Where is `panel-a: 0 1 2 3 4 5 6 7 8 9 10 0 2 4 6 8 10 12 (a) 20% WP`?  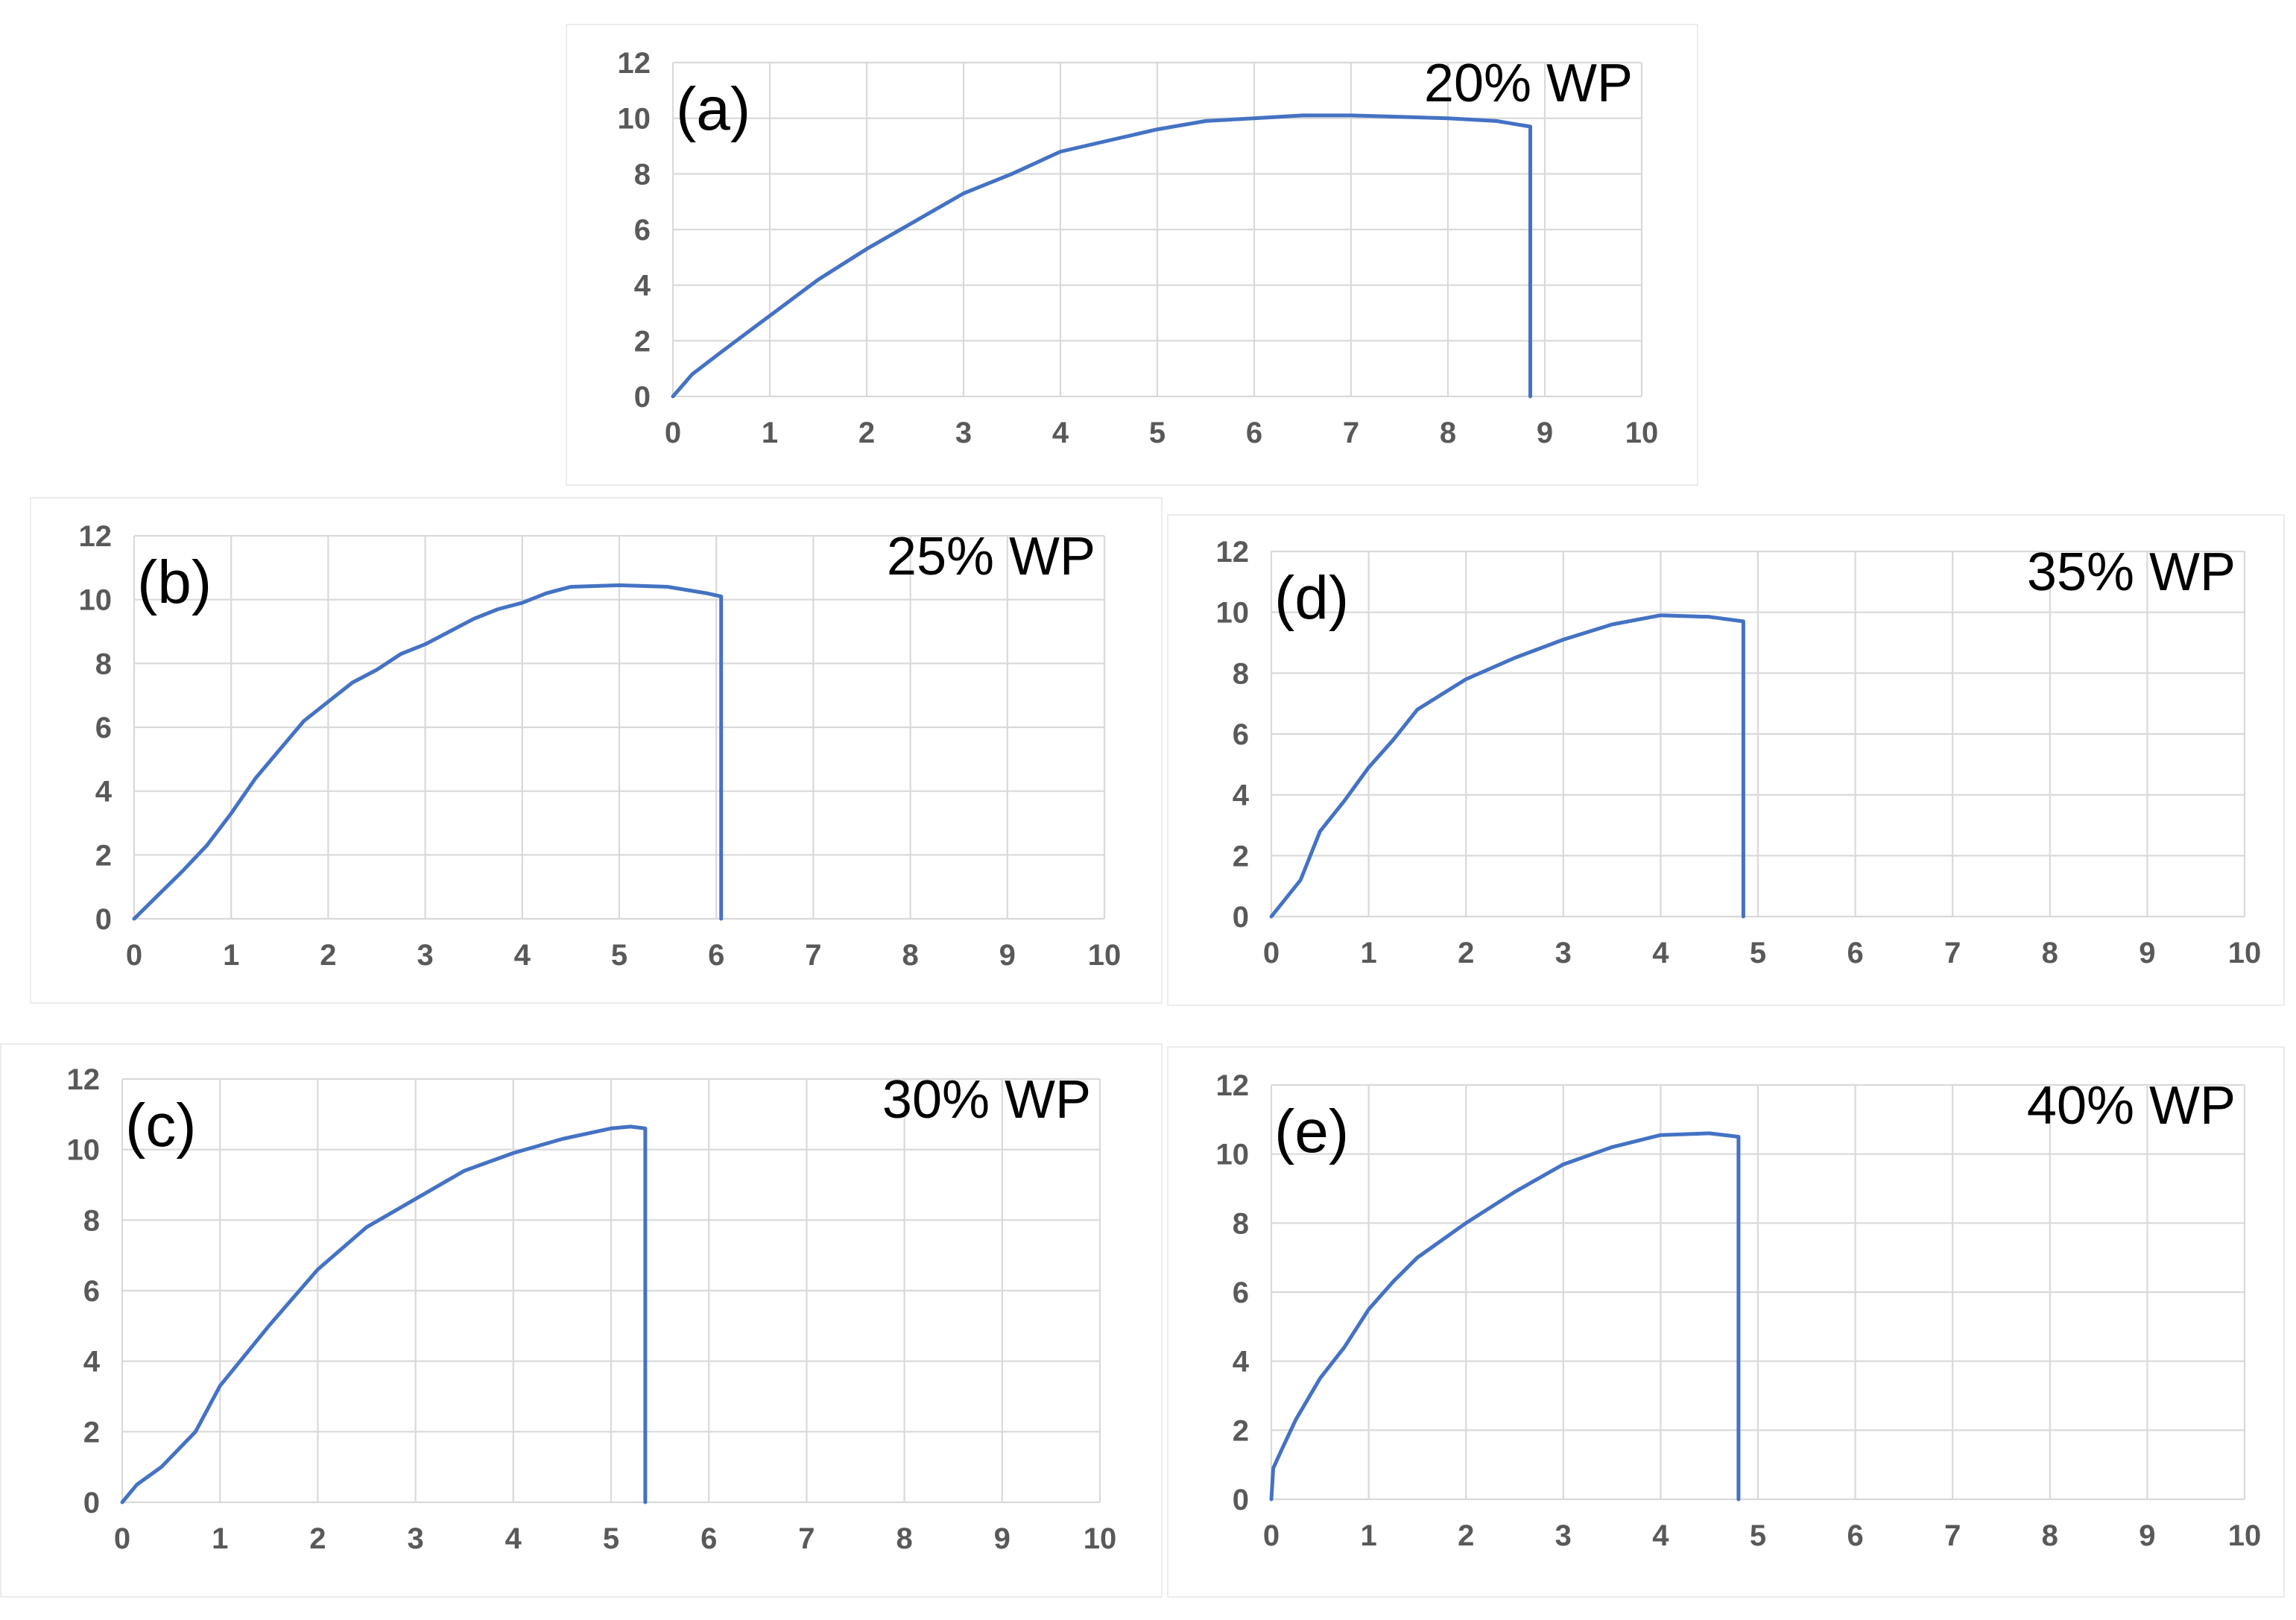
panel-a: 0 1 2 3 4 5 6 7 8 9 10 0 2 4 6 8 10 12 (a) 20% WP is located at coordinates (1132, 255).